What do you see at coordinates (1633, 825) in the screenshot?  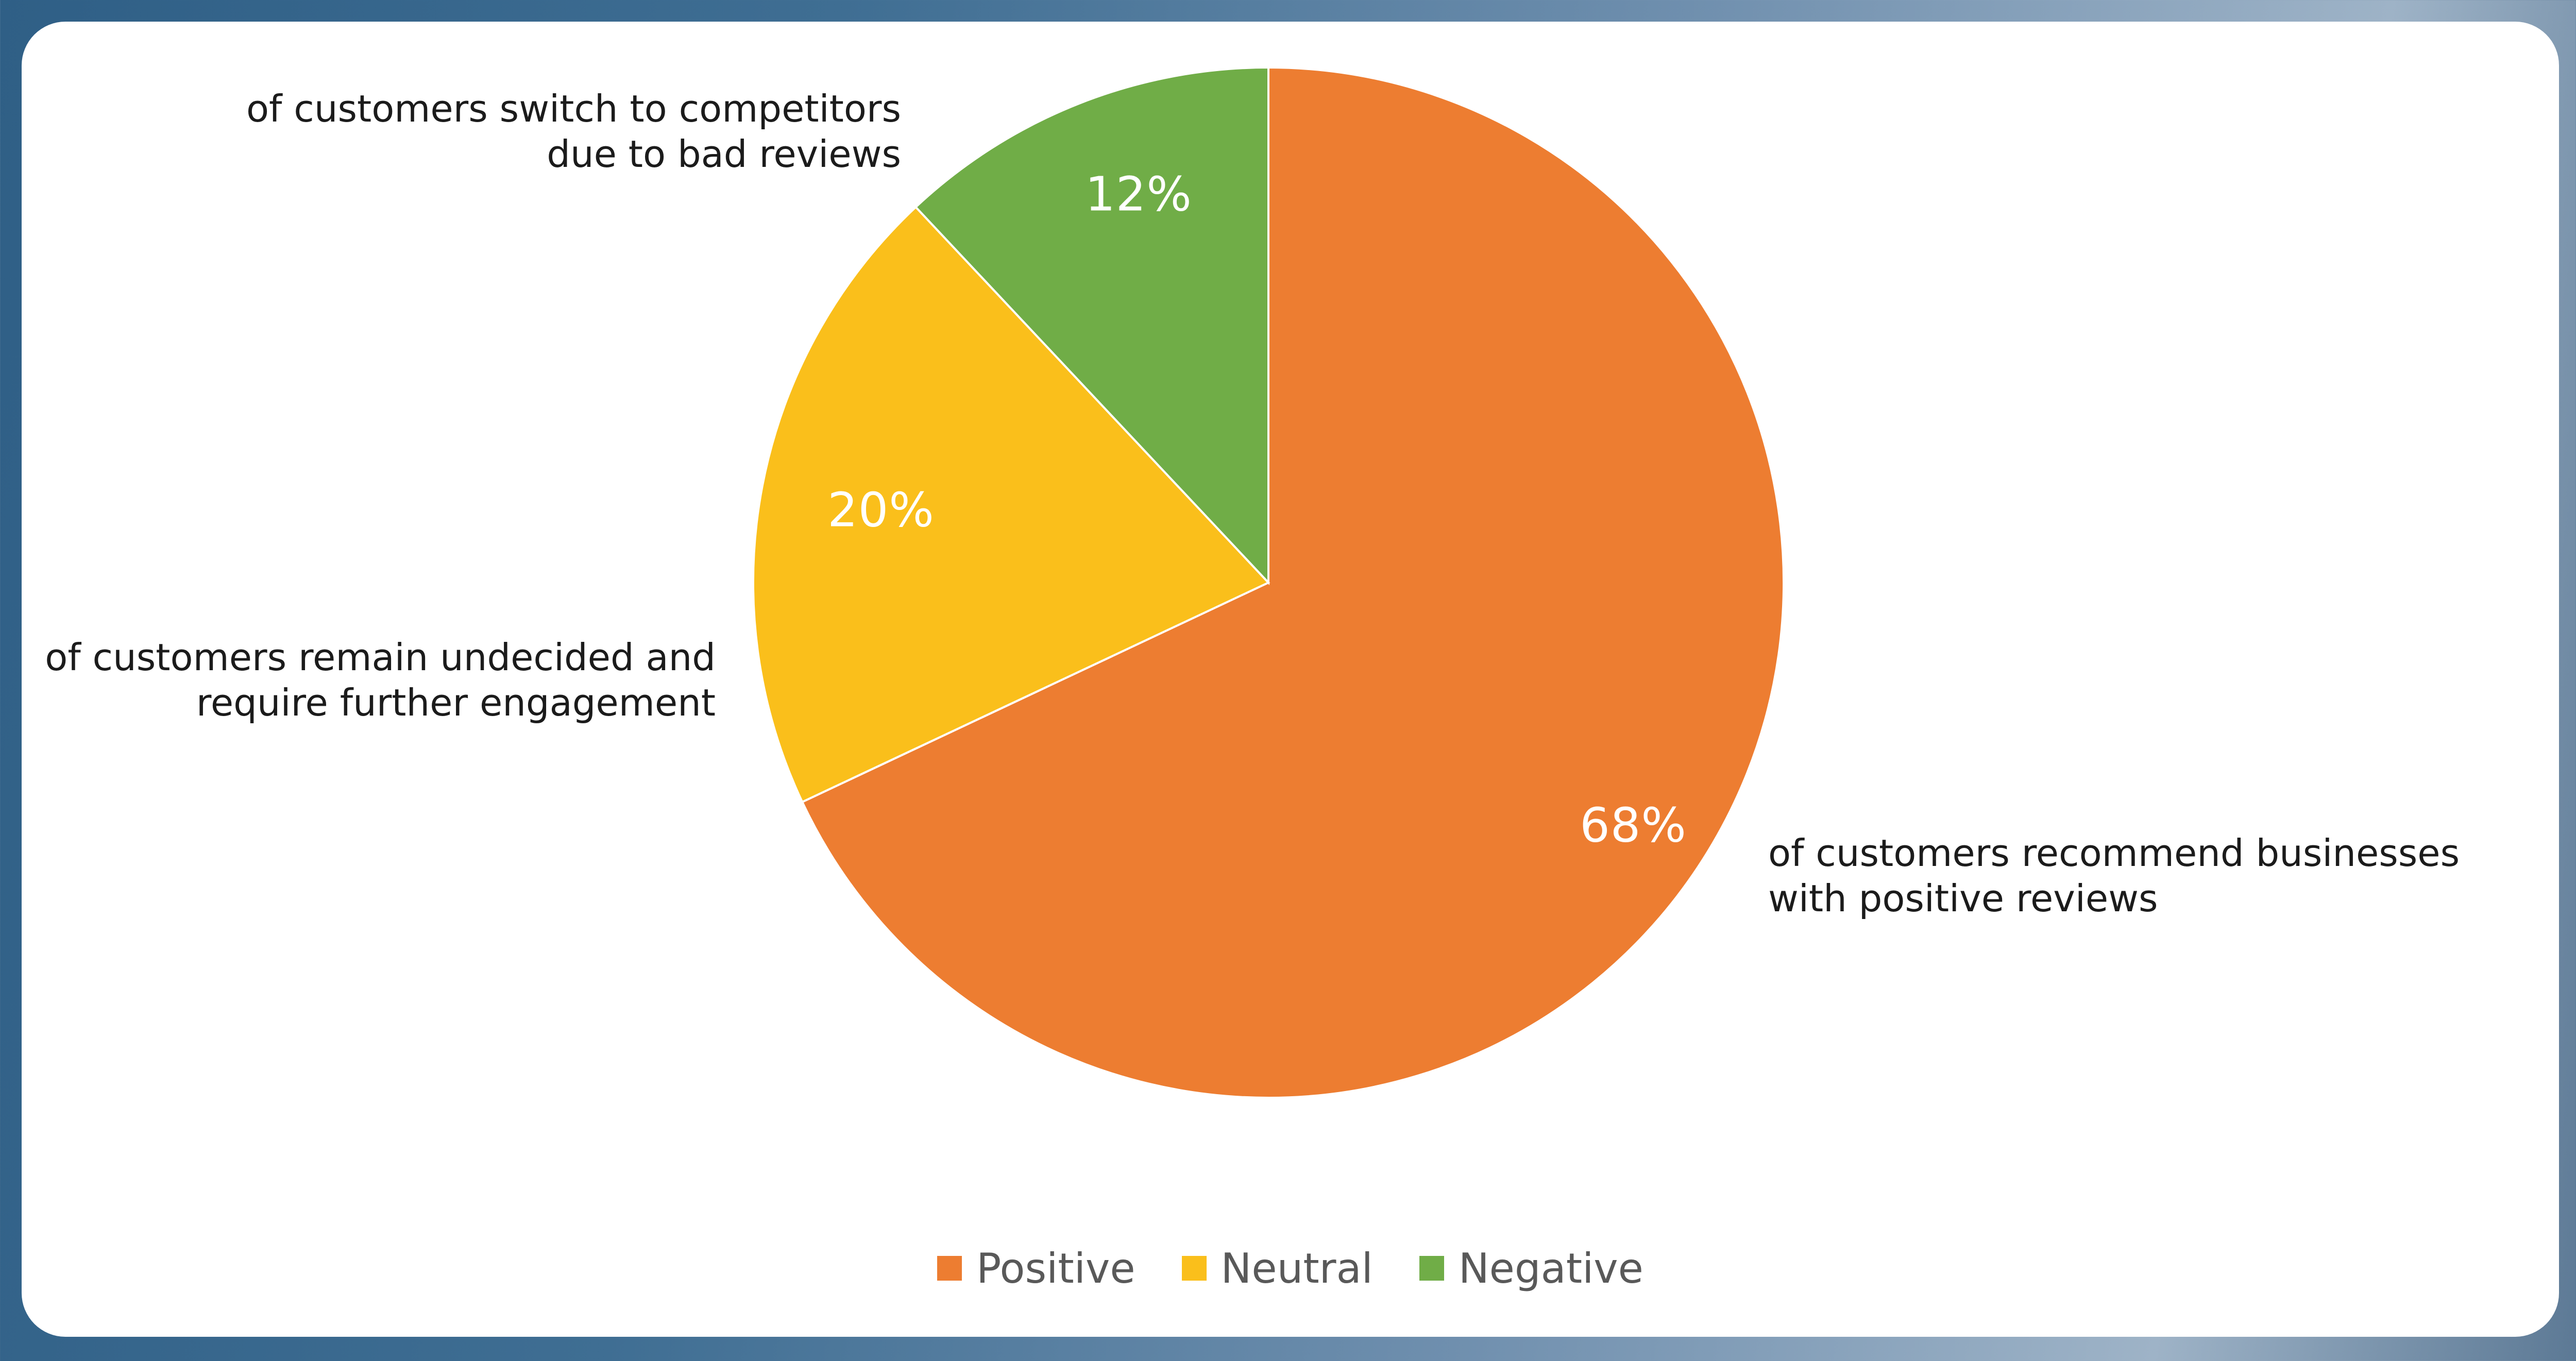 I see `slice-label-positive: 68%` at bounding box center [1633, 825].